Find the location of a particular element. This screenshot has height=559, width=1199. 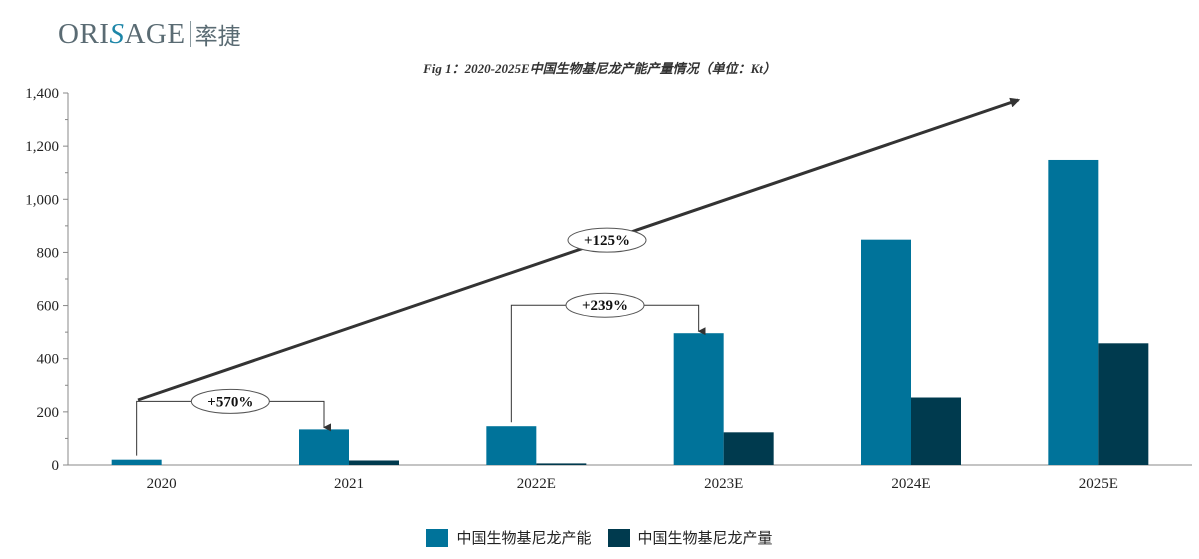

bar-output-2021 is located at coordinates (374, 462).